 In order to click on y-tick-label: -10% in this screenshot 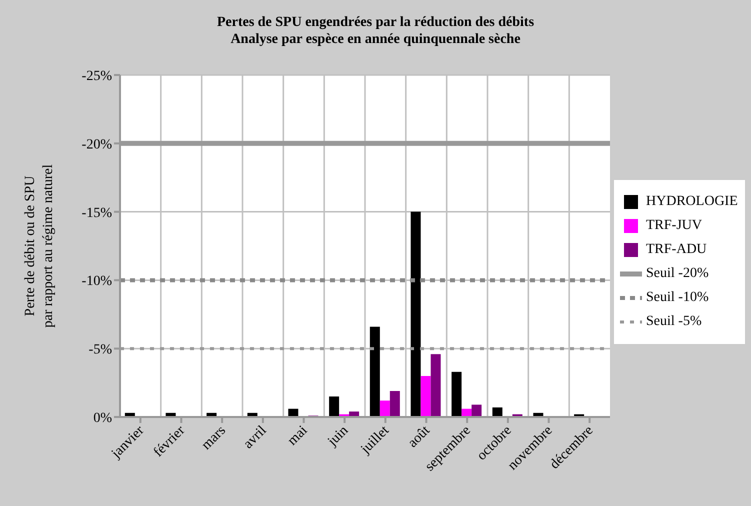, I will do `click(97, 282)`.